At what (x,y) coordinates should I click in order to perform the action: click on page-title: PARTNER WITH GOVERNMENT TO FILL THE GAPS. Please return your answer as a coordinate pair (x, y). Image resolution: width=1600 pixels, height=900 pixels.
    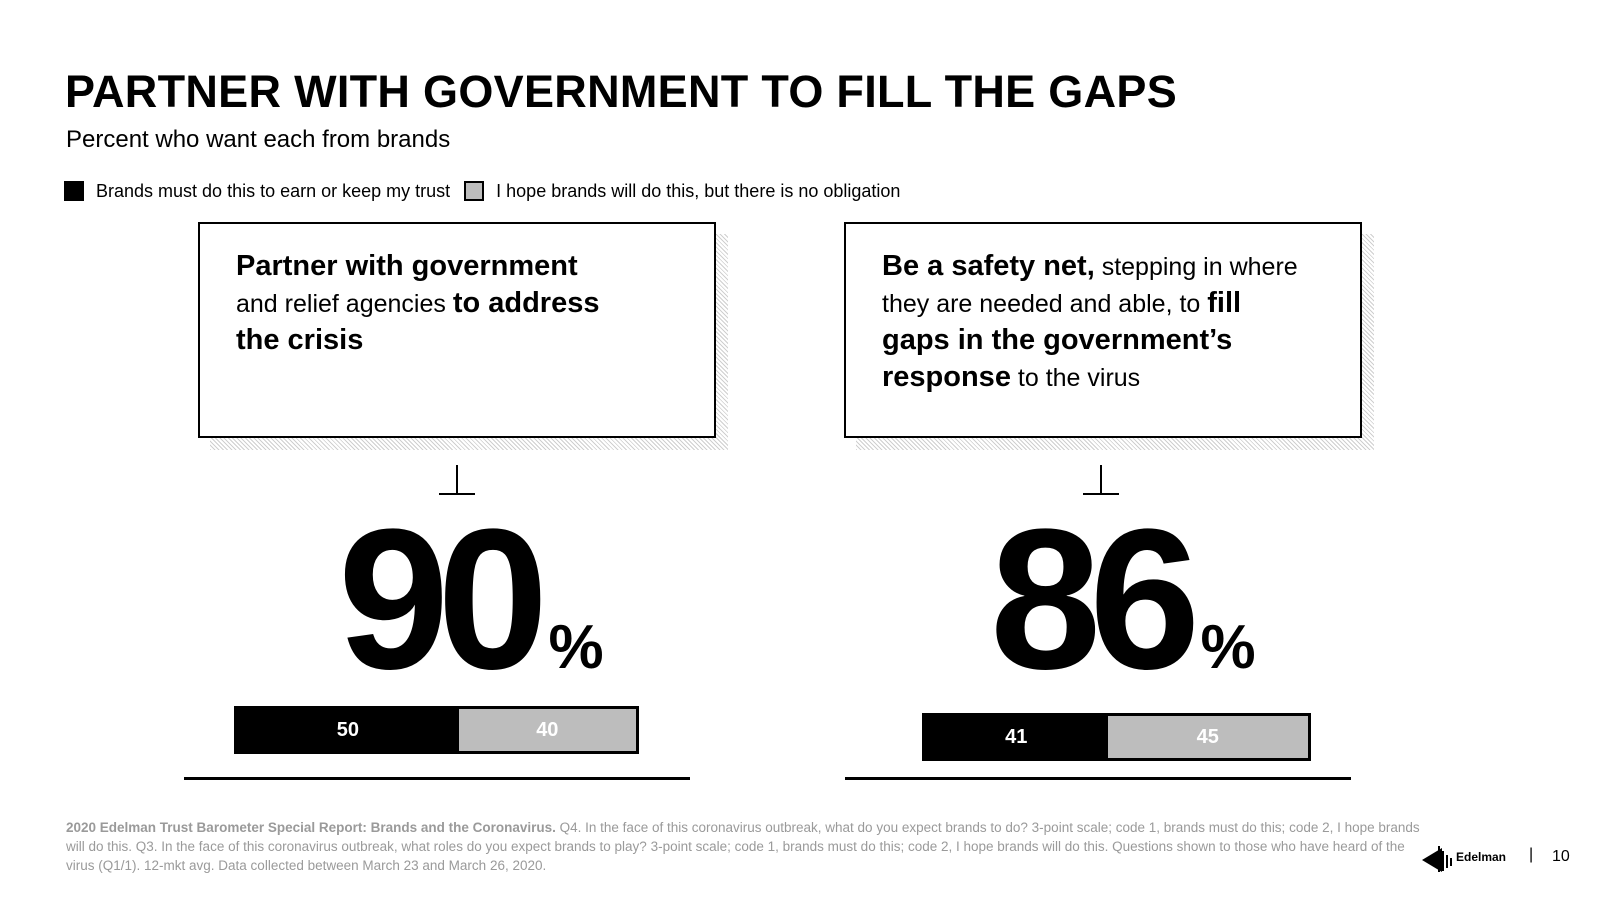
    Looking at the image, I should click on (621, 91).